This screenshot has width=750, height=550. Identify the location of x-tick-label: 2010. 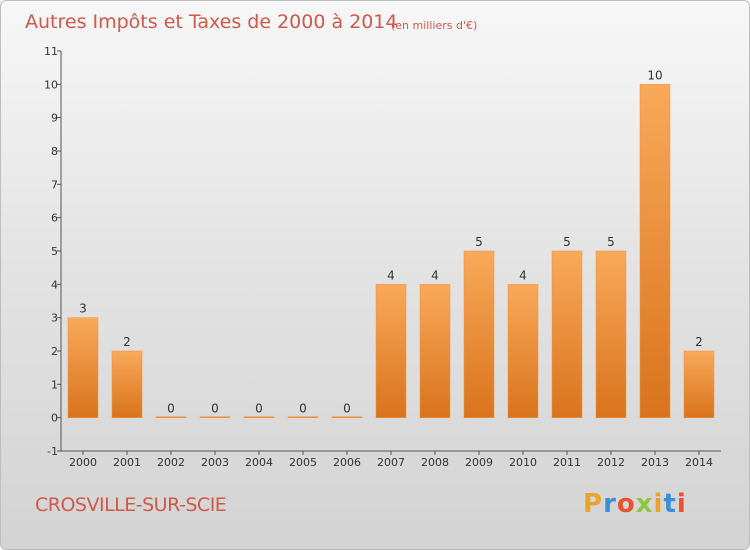
(523, 462).